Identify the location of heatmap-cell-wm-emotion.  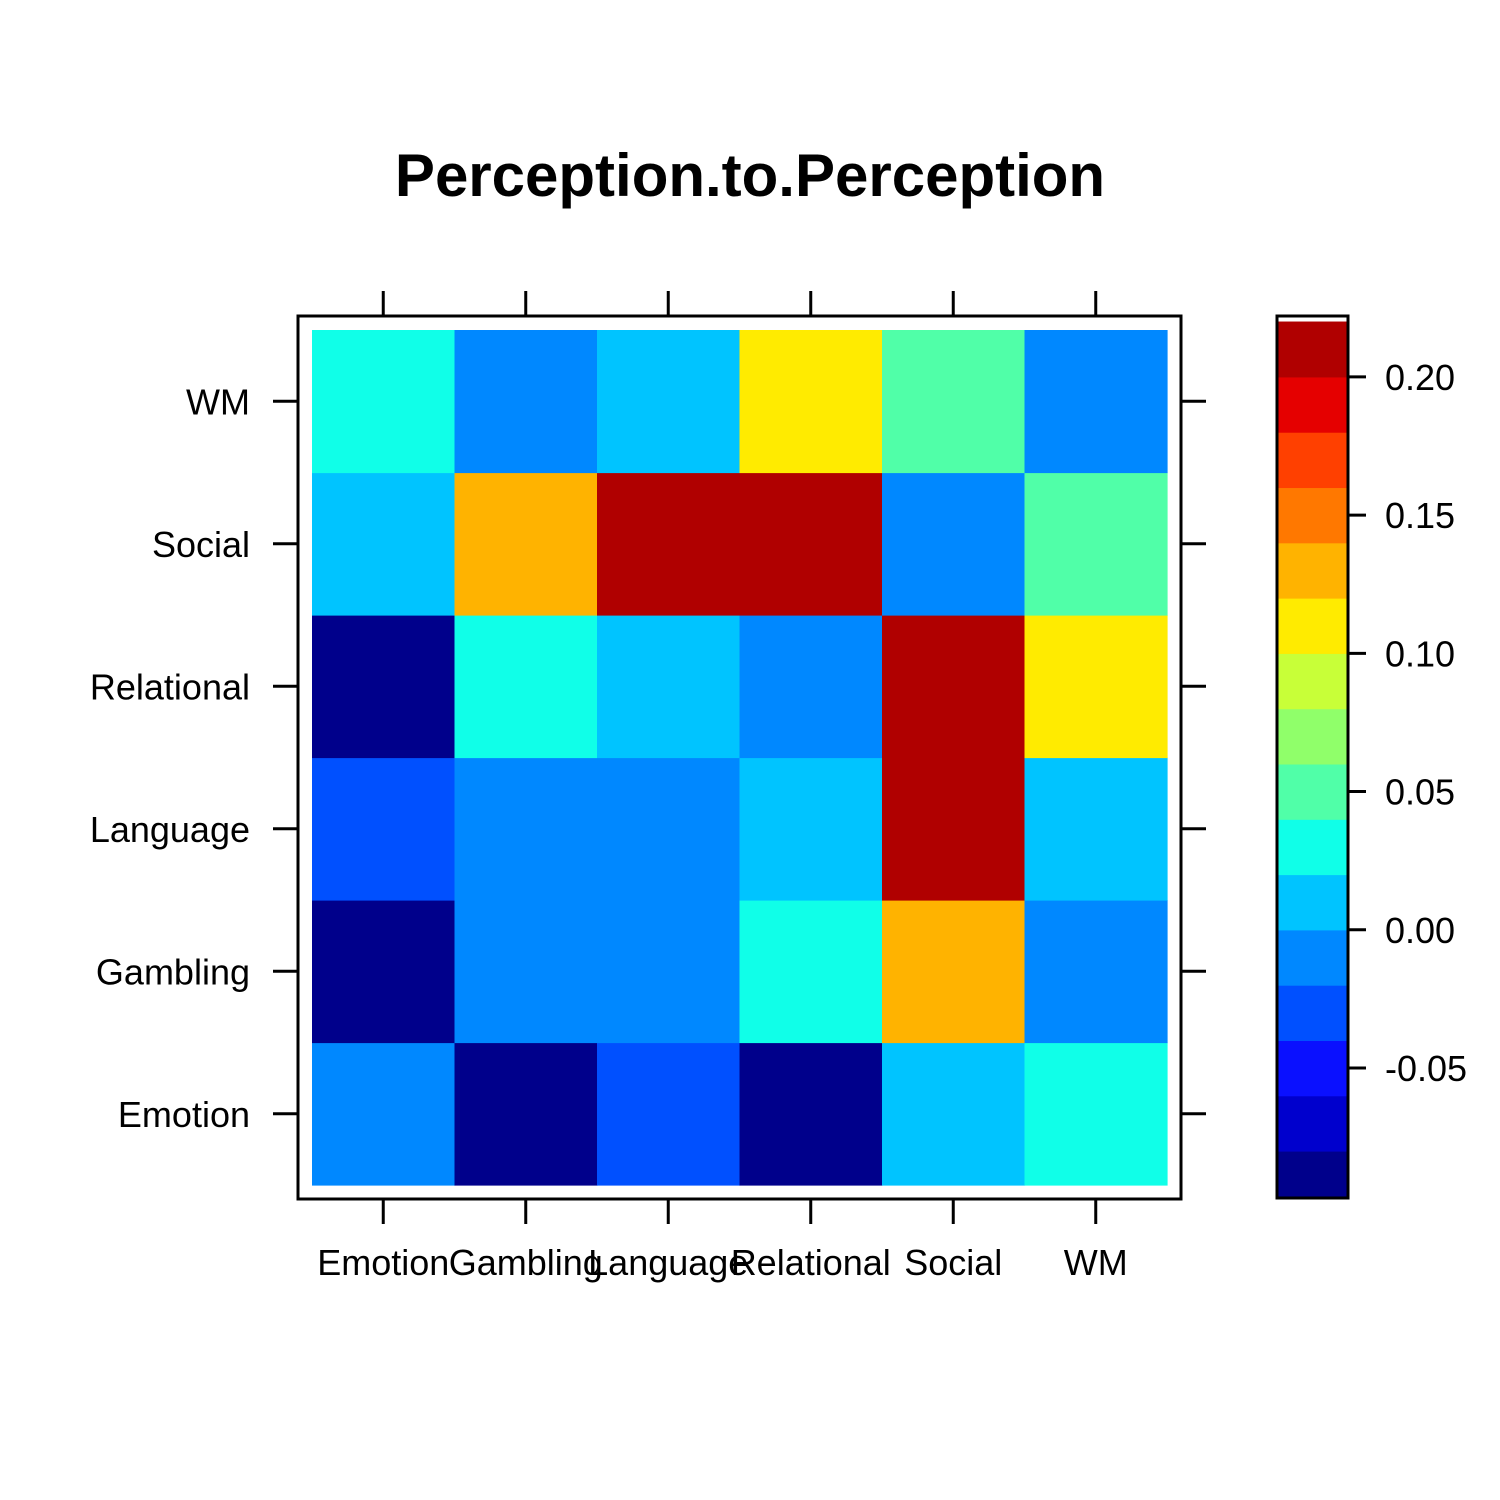
(1096, 1114).